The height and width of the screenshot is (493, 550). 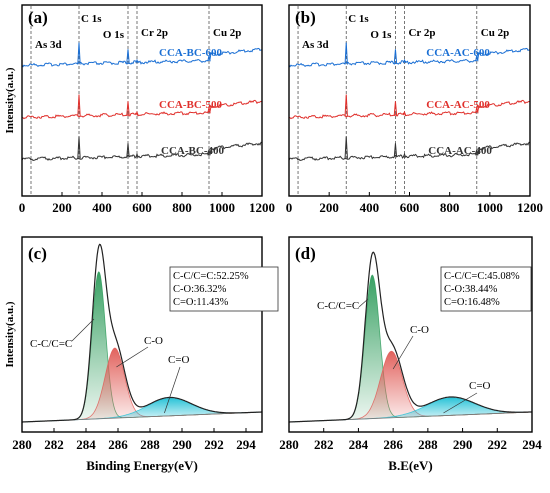 I want to click on panel-label: (c), so click(x=37, y=253).